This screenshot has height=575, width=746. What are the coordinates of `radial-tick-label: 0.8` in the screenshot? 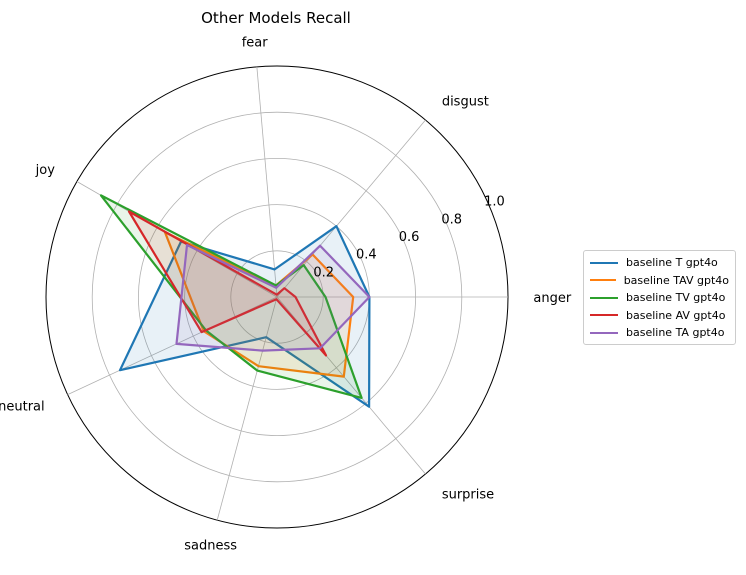 It's located at (451, 219).